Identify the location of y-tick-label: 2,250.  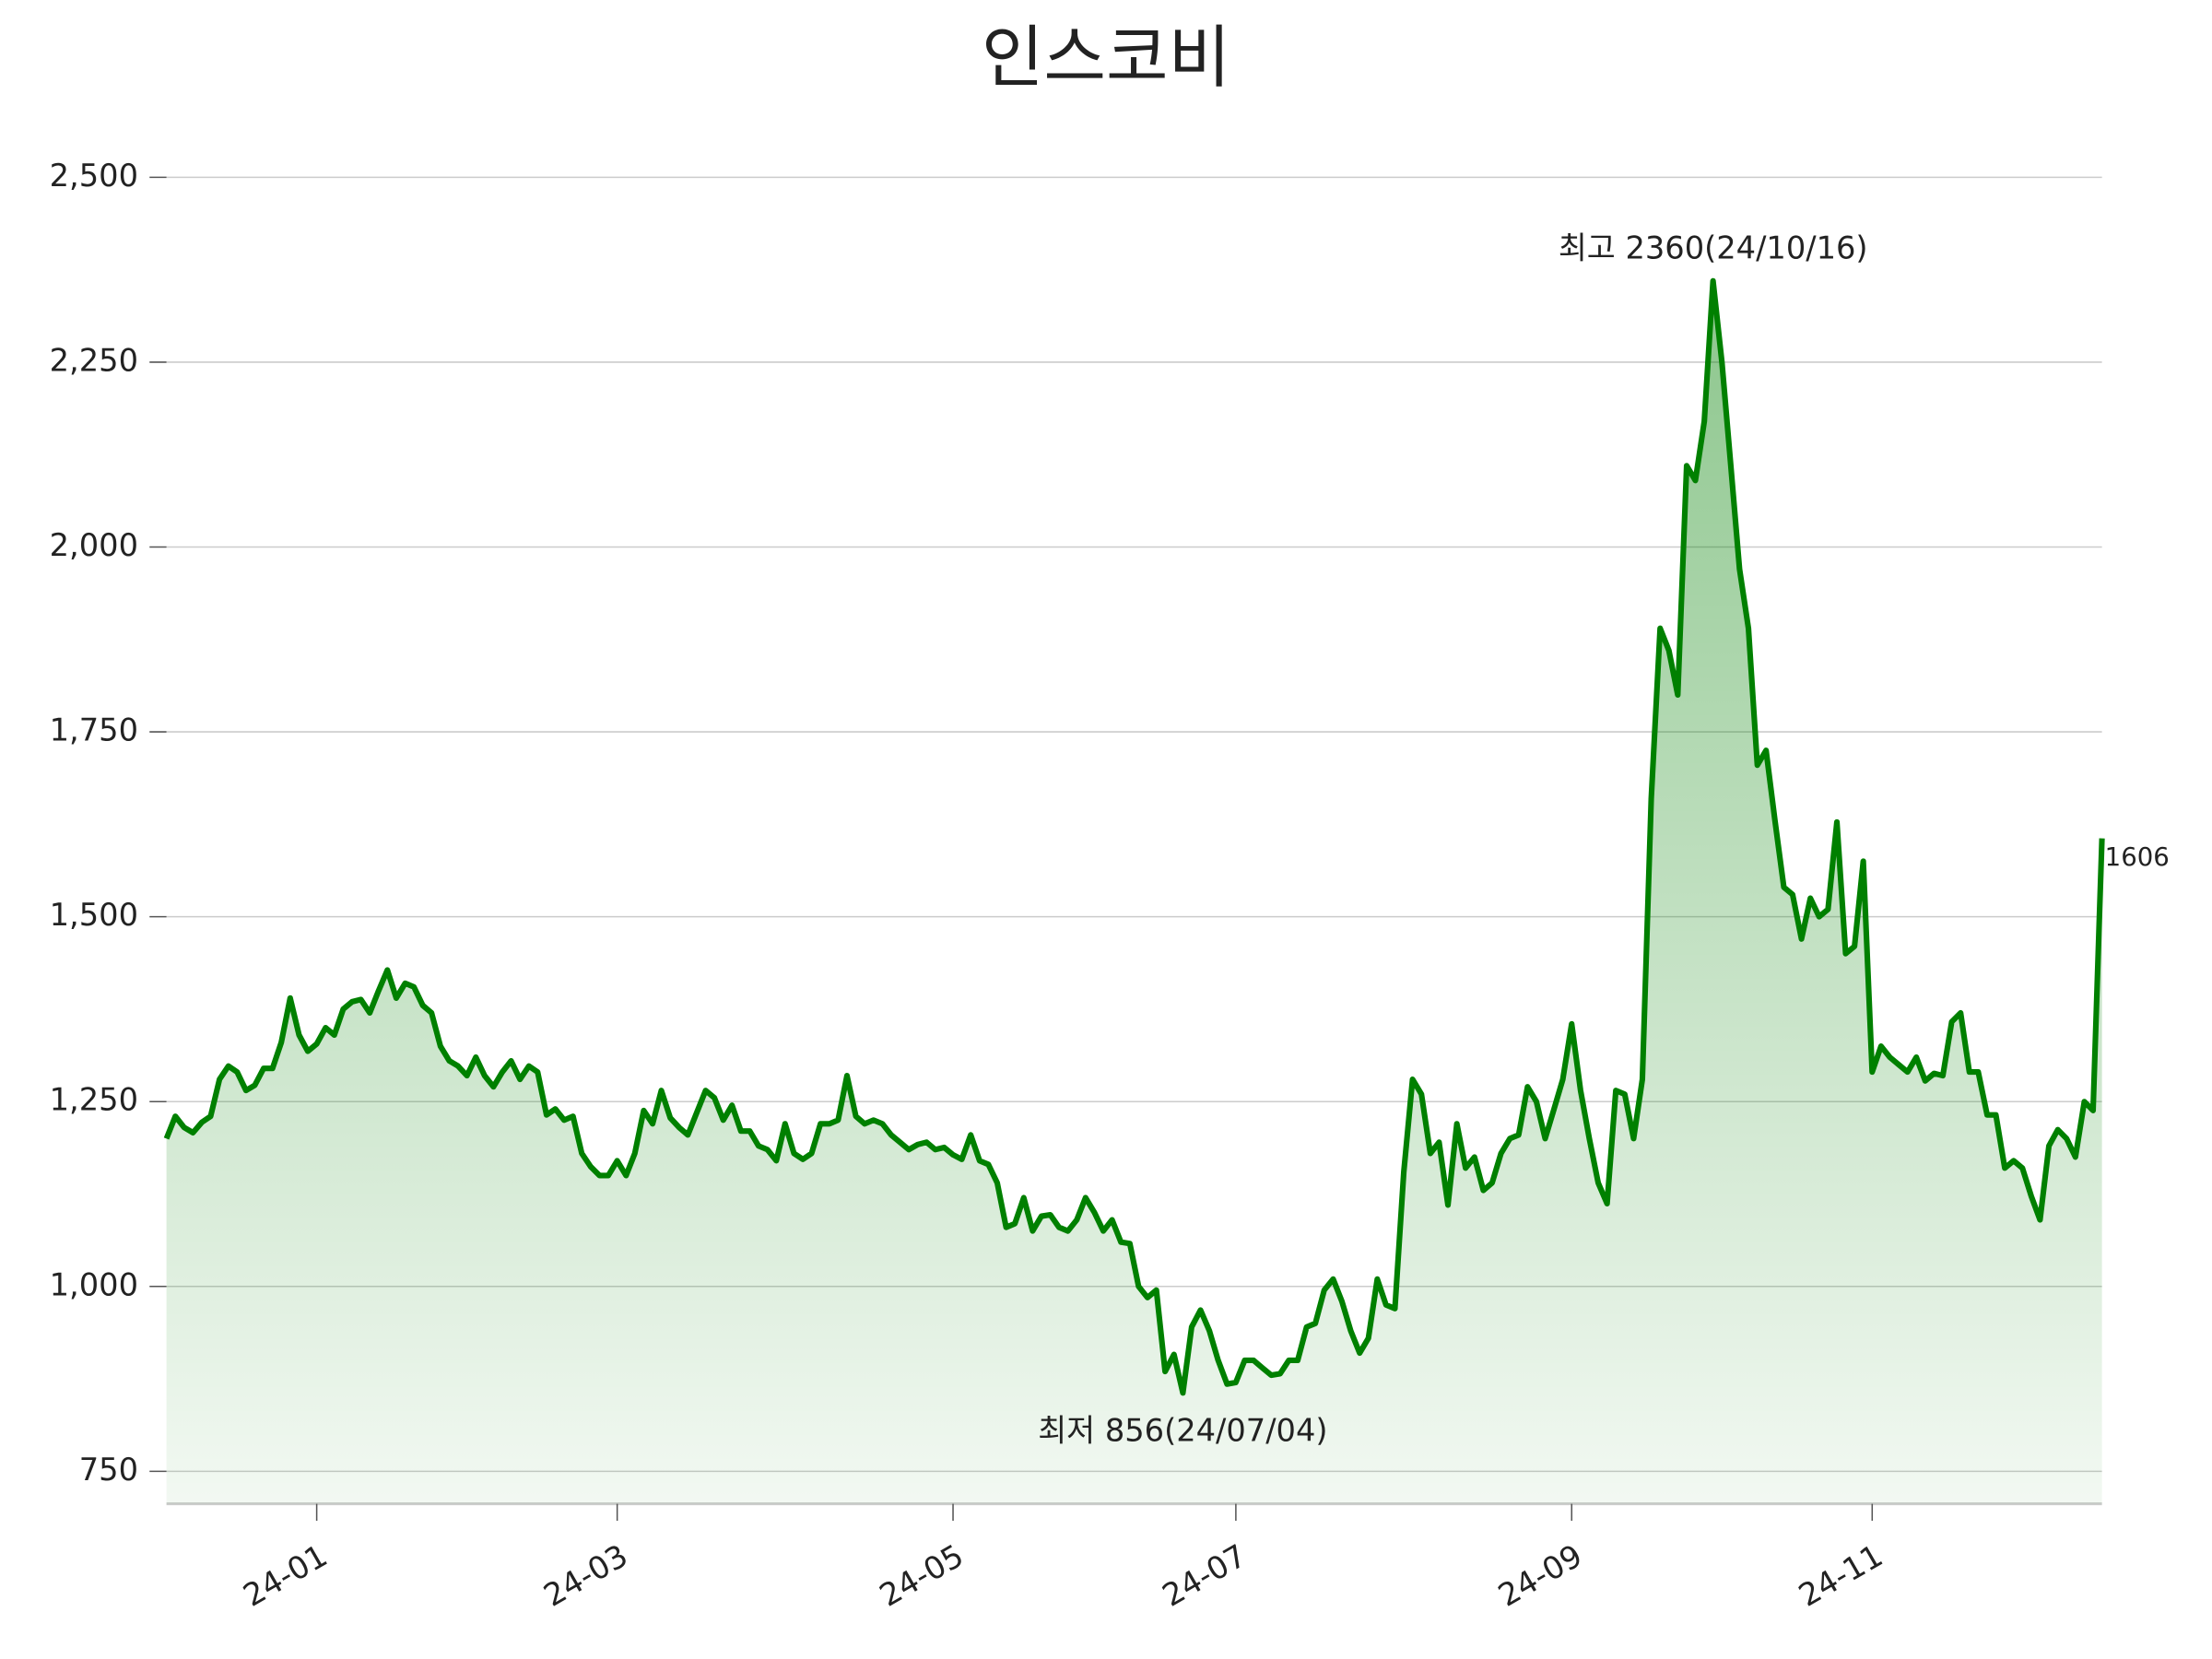
(94, 360).